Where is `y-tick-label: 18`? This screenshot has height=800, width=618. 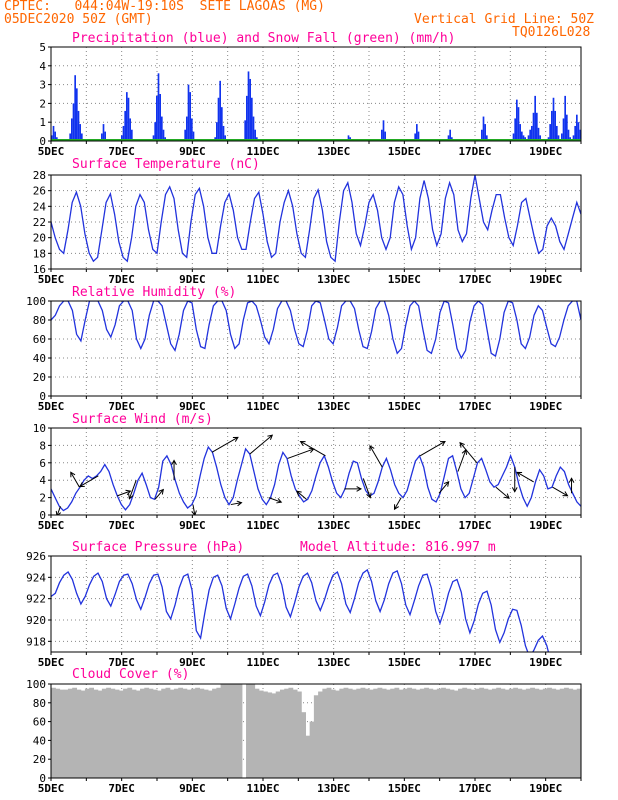
y-tick-label: 18 is located at coordinates (39, 253).